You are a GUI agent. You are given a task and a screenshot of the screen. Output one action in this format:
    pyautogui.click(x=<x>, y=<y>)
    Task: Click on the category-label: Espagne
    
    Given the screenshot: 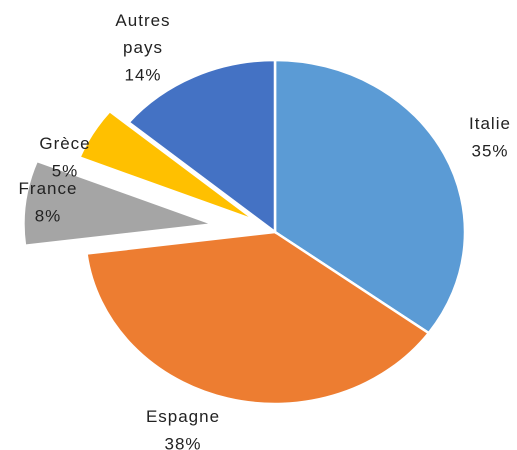 What is the action you would take?
    pyautogui.click(x=183, y=416)
    